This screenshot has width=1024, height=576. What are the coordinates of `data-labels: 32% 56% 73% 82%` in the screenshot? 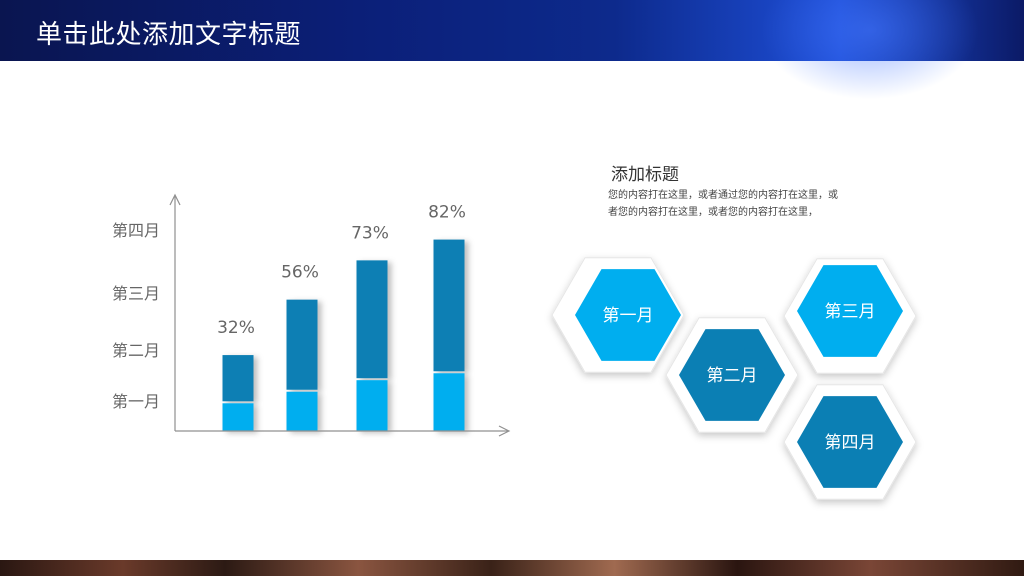 It's located at (341, 270).